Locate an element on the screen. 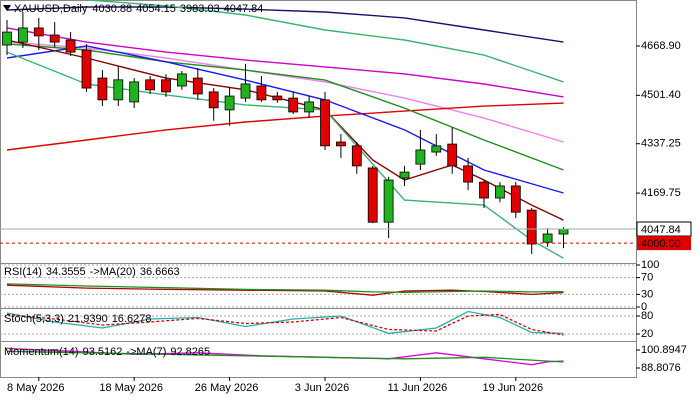  series-name: Stoch(5,3,3) is located at coordinates (34, 319).